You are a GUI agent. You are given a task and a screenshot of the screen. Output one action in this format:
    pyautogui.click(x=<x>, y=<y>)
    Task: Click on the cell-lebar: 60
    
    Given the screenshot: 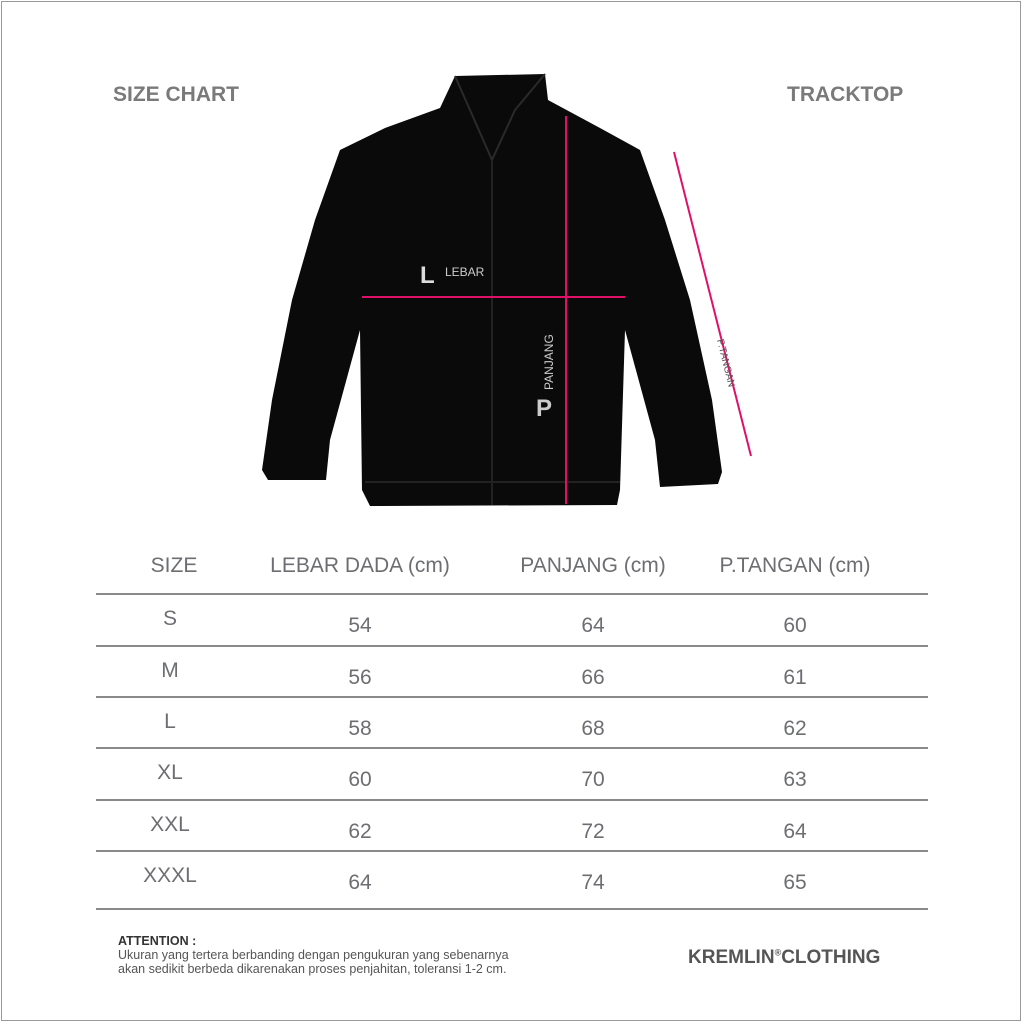 What is the action you would take?
    pyautogui.click(x=360, y=779)
    